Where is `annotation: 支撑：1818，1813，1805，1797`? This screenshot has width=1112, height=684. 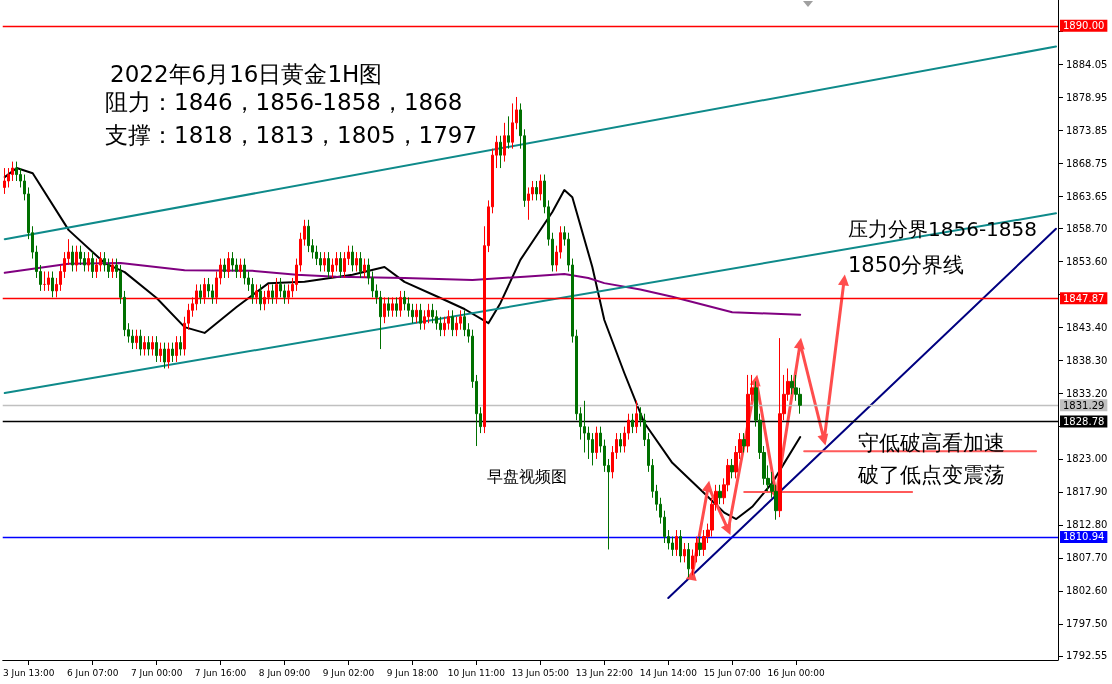 annotation: 支撑：1818，1813，1805，1797 is located at coordinates (291, 134).